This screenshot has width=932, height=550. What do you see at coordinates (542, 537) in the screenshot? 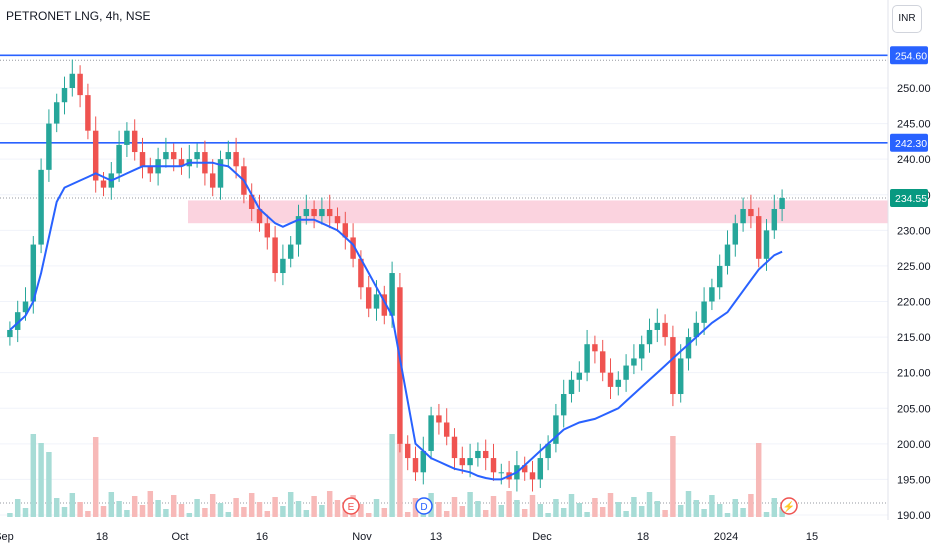
I see `date-tick-label: Dec` at bounding box center [542, 537].